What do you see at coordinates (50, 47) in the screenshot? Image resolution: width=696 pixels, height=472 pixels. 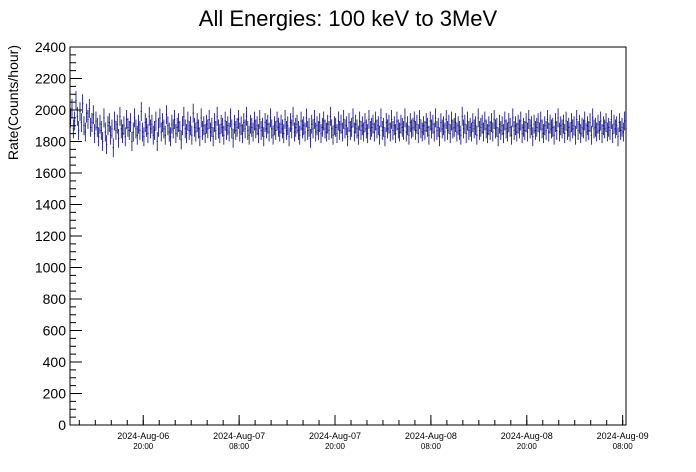 I see `y-tick-label: 2400` at bounding box center [50, 47].